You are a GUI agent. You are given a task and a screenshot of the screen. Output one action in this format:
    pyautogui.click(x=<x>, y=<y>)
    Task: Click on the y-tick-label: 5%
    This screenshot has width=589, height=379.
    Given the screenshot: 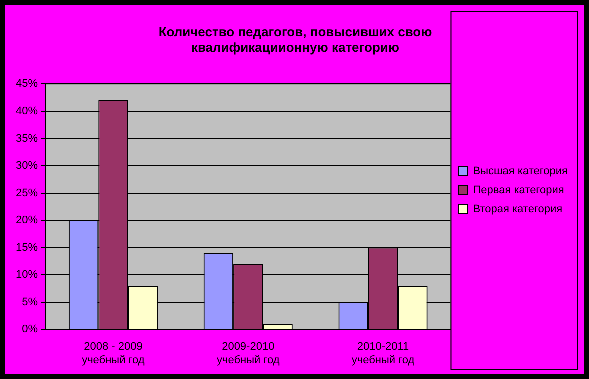 What is the action you would take?
    pyautogui.click(x=30, y=302)
    